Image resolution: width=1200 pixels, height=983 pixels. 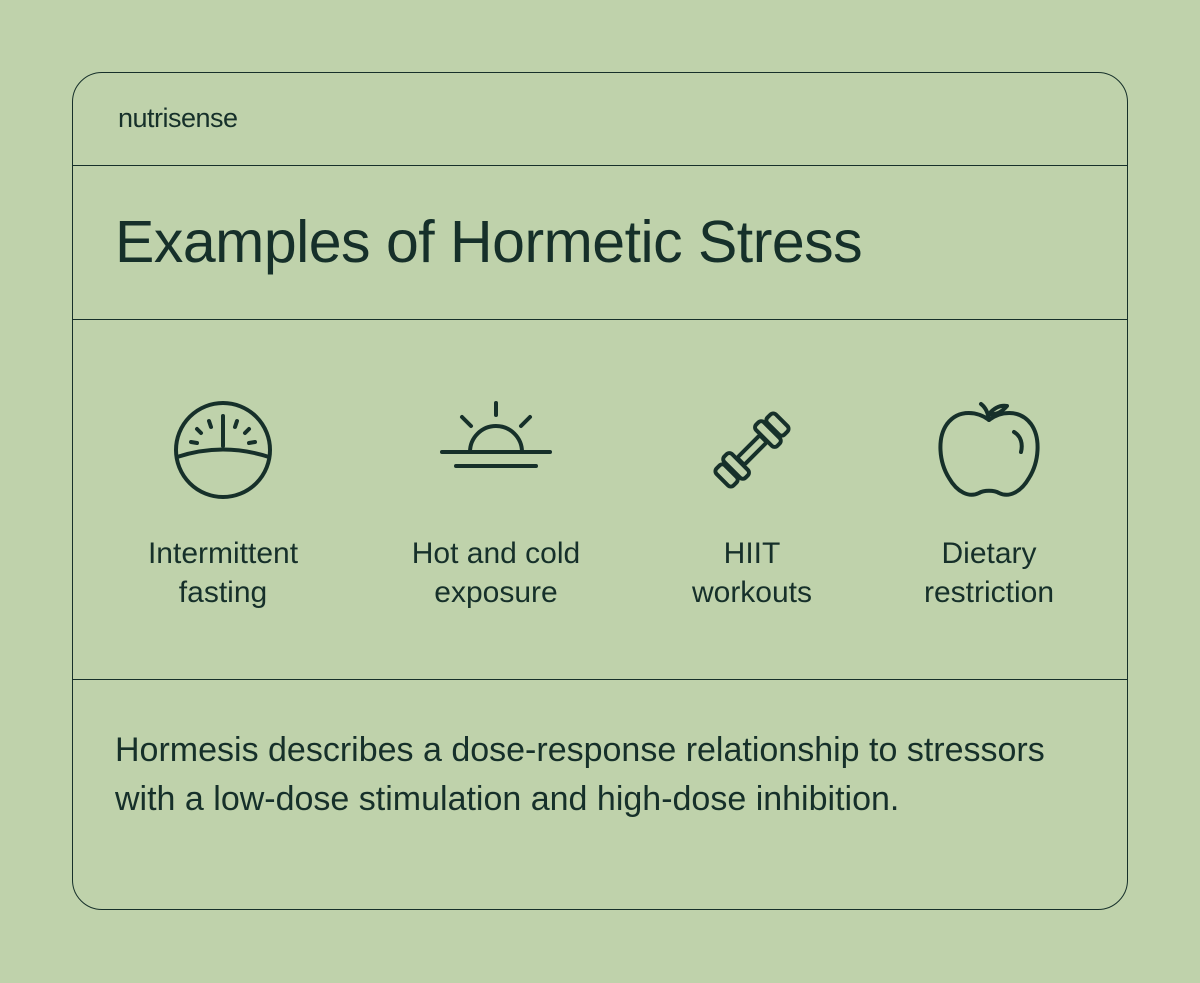 What do you see at coordinates (489, 242) in the screenshot?
I see `page-title: Examples of Hormetic Stress` at bounding box center [489, 242].